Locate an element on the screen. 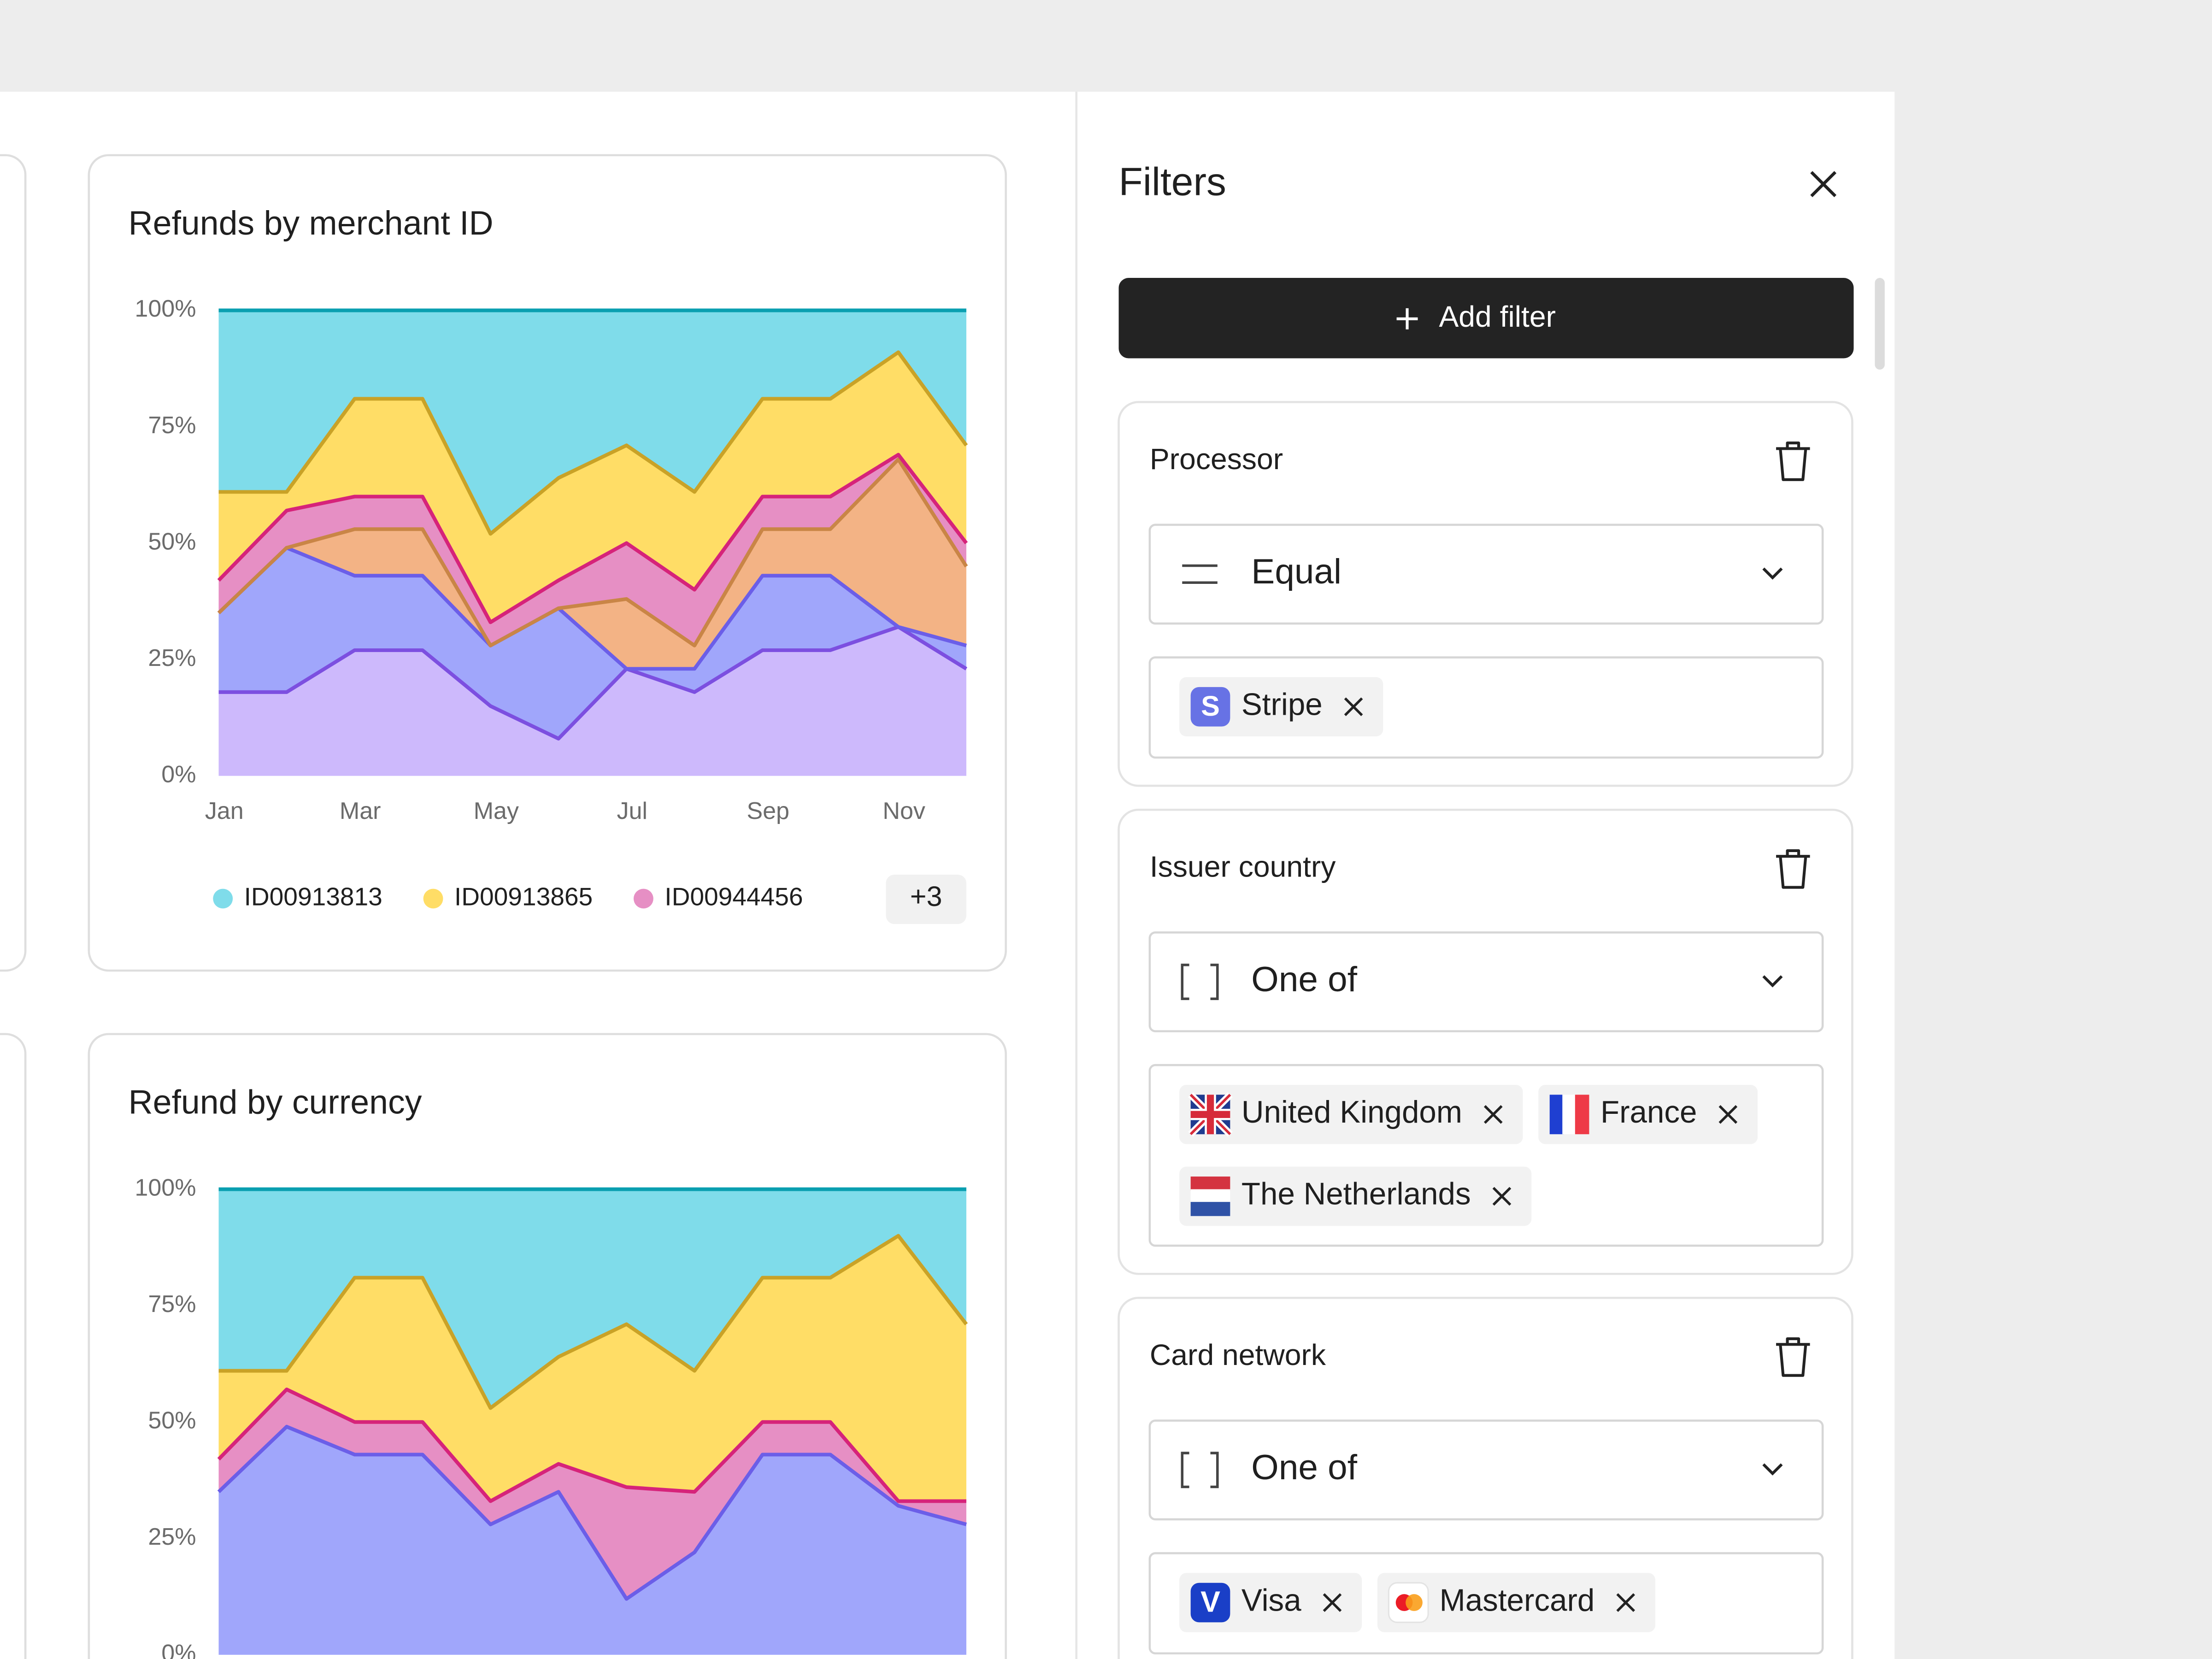 This screenshot has width=2212, height=1659. value-chip: United Kingdom is located at coordinates (1351, 1114).